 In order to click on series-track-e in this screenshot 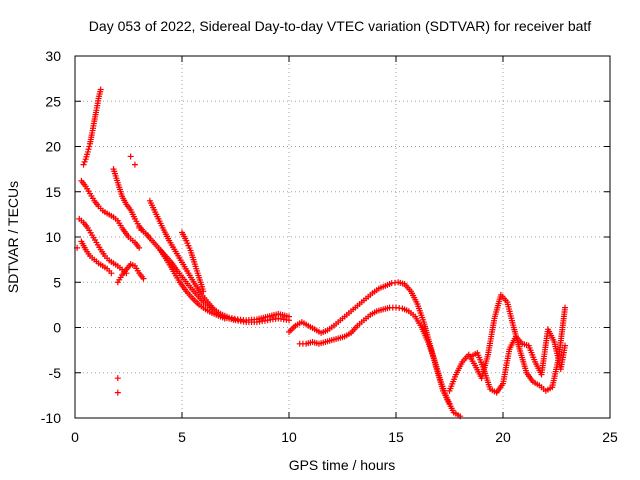, I will do `click(130, 202)`.